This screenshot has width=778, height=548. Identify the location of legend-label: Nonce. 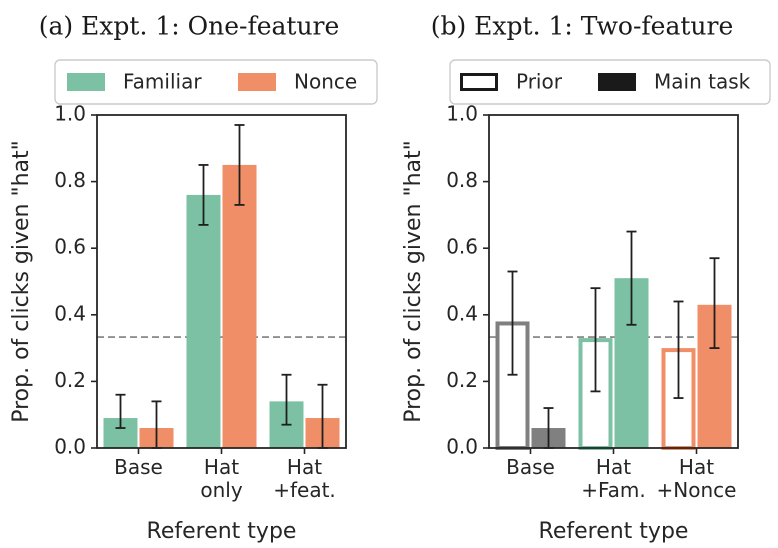
(325, 82).